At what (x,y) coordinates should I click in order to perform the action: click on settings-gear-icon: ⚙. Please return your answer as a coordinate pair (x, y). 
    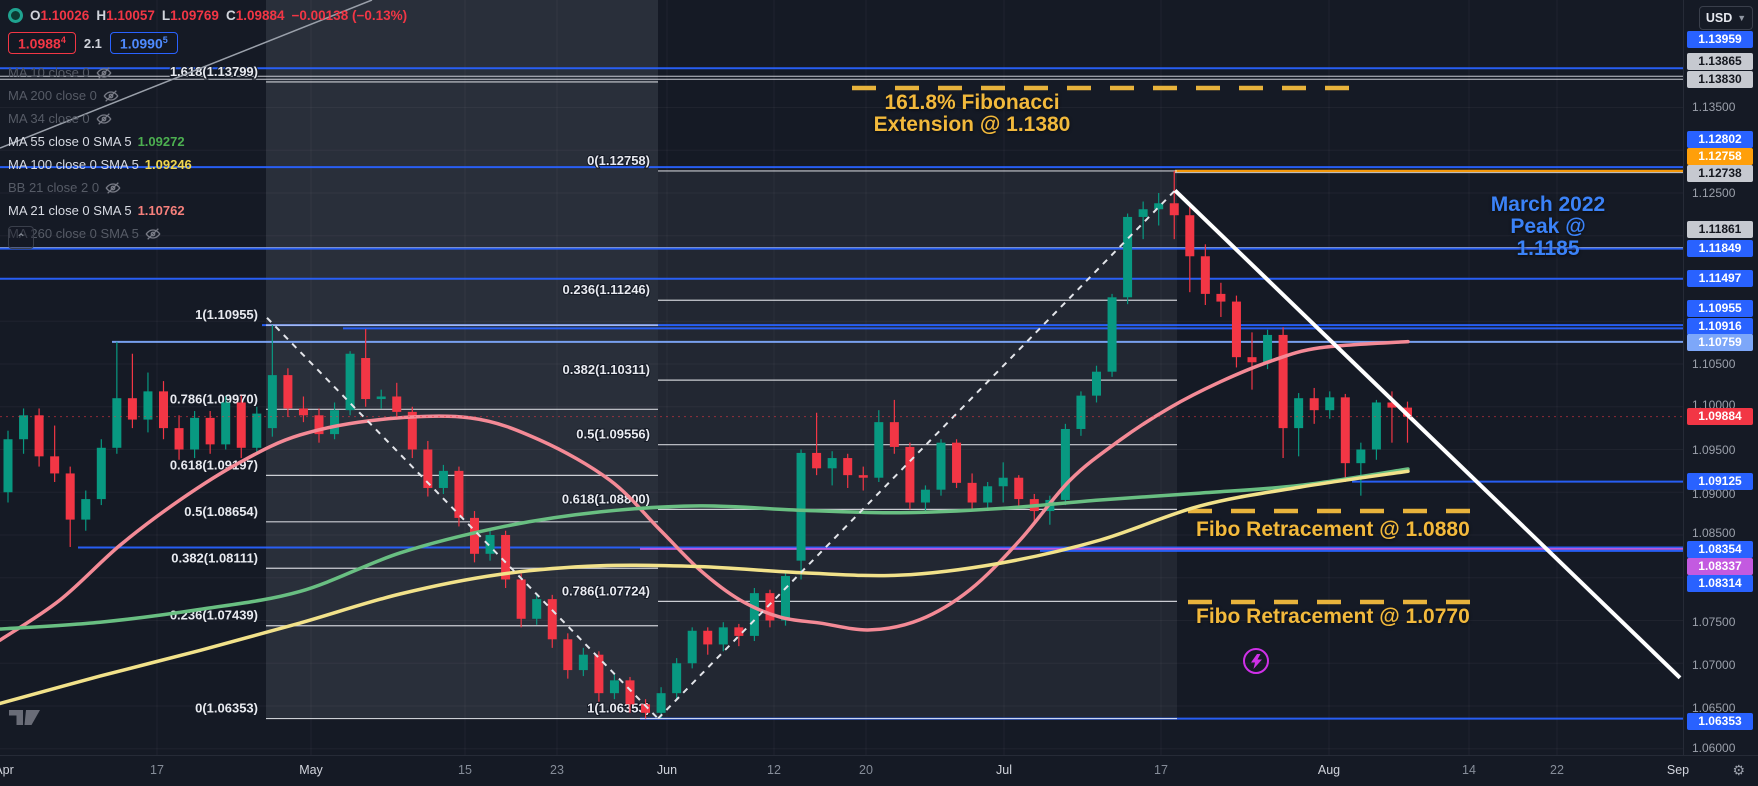
    Looking at the image, I should click on (1738, 770).